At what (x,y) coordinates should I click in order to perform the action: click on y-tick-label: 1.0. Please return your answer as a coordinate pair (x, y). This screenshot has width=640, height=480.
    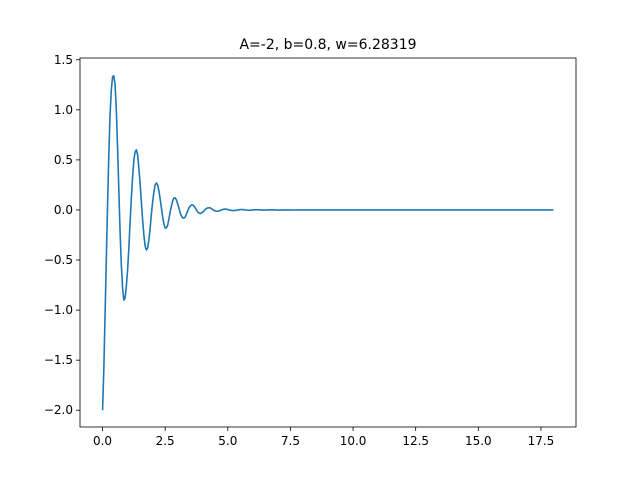
    Looking at the image, I should click on (63, 110).